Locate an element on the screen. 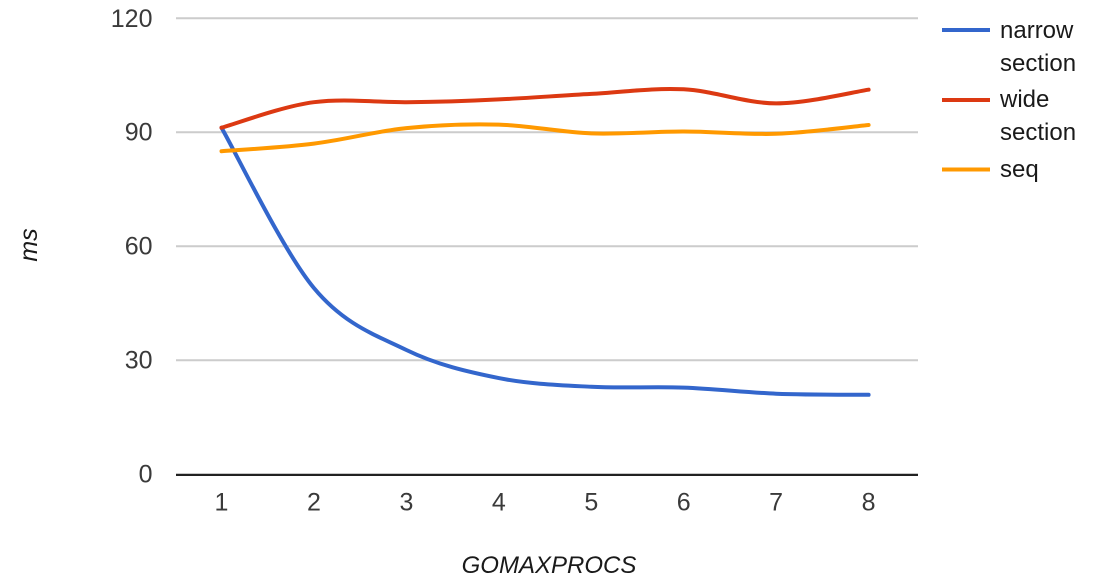  svg-text: 6 is located at coordinates (684, 503).